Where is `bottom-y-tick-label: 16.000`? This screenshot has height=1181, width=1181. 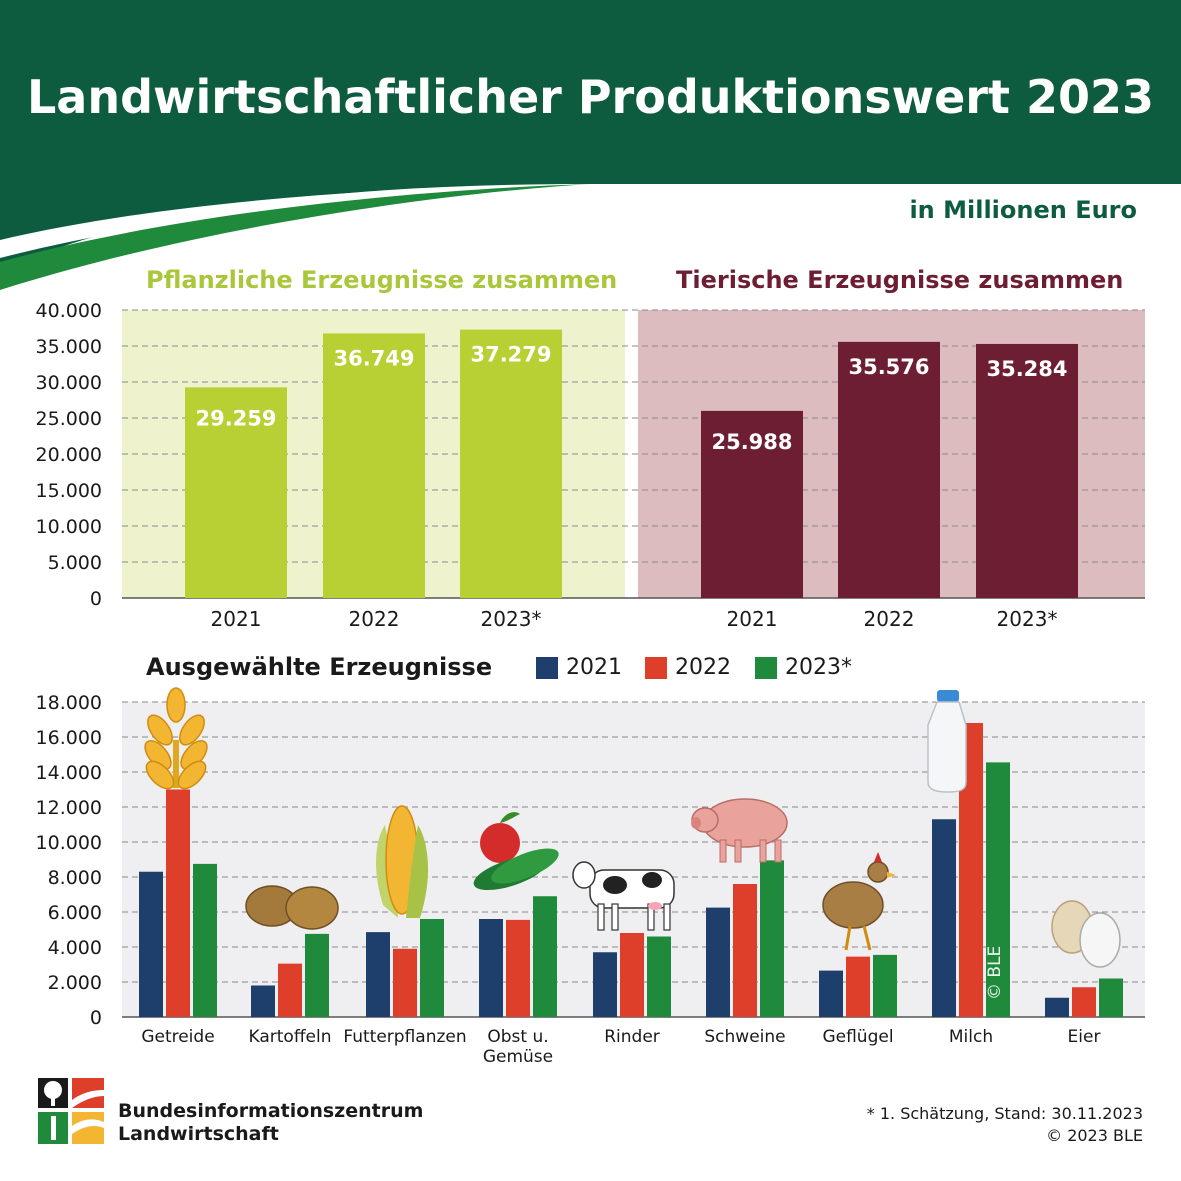
bottom-y-tick-label: 16.000 is located at coordinates (69, 738).